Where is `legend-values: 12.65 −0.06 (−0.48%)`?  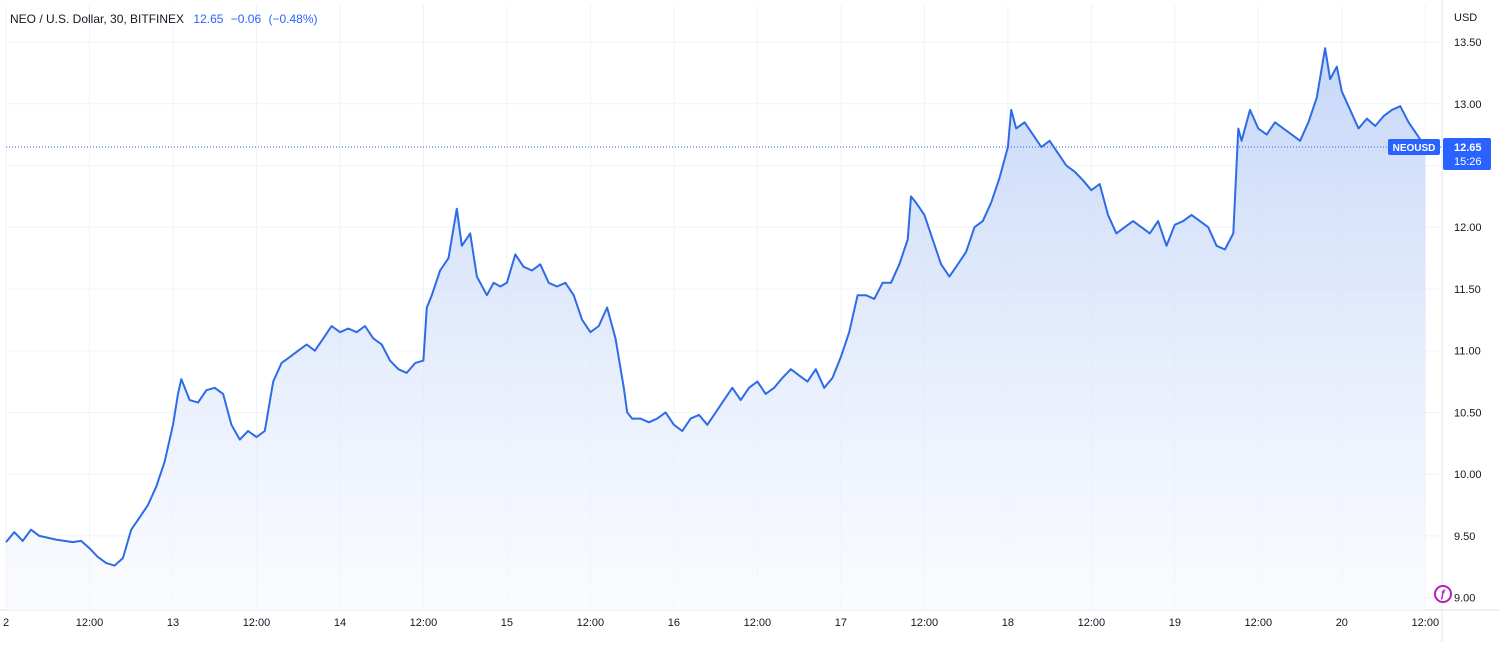 legend-values: 12.65 −0.06 (−0.48%) is located at coordinates (257, 19).